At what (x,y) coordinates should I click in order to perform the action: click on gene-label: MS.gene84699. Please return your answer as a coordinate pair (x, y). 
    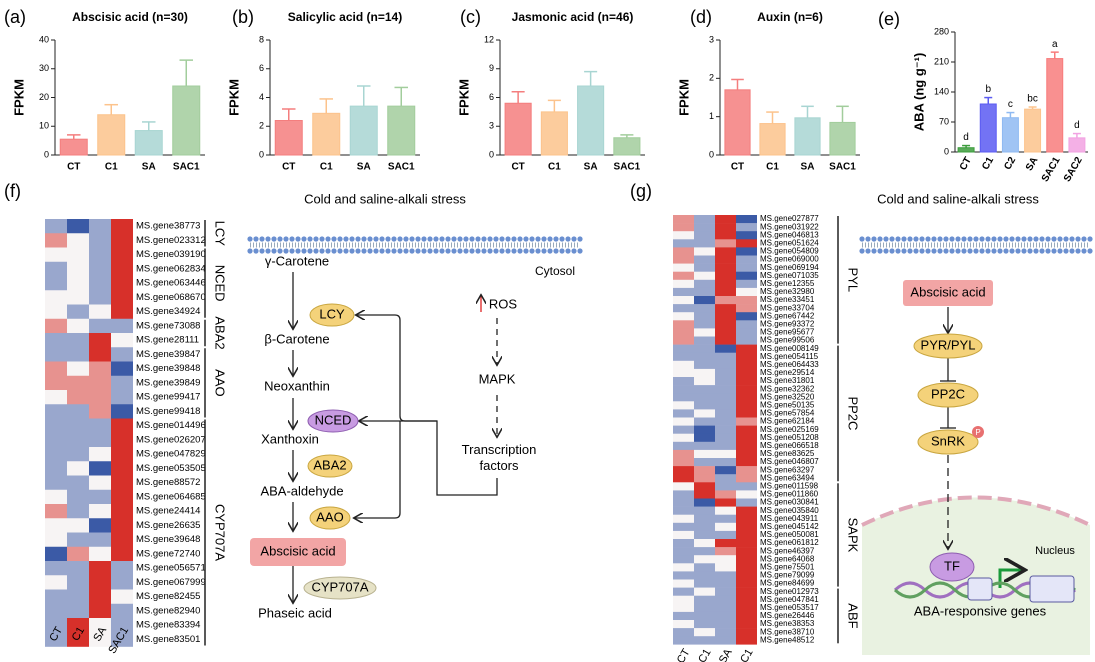
    Looking at the image, I should click on (787, 583).